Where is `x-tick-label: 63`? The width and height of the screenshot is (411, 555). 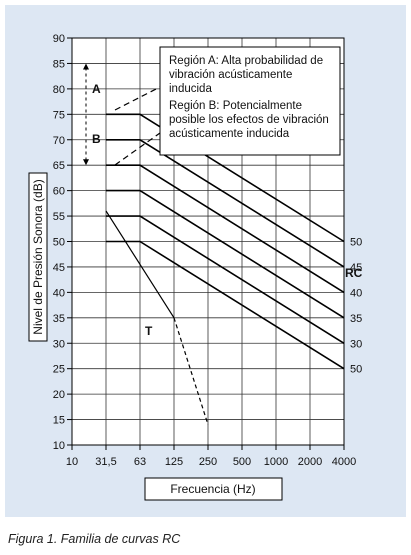 x-tick-label: 63 is located at coordinates (140, 462).